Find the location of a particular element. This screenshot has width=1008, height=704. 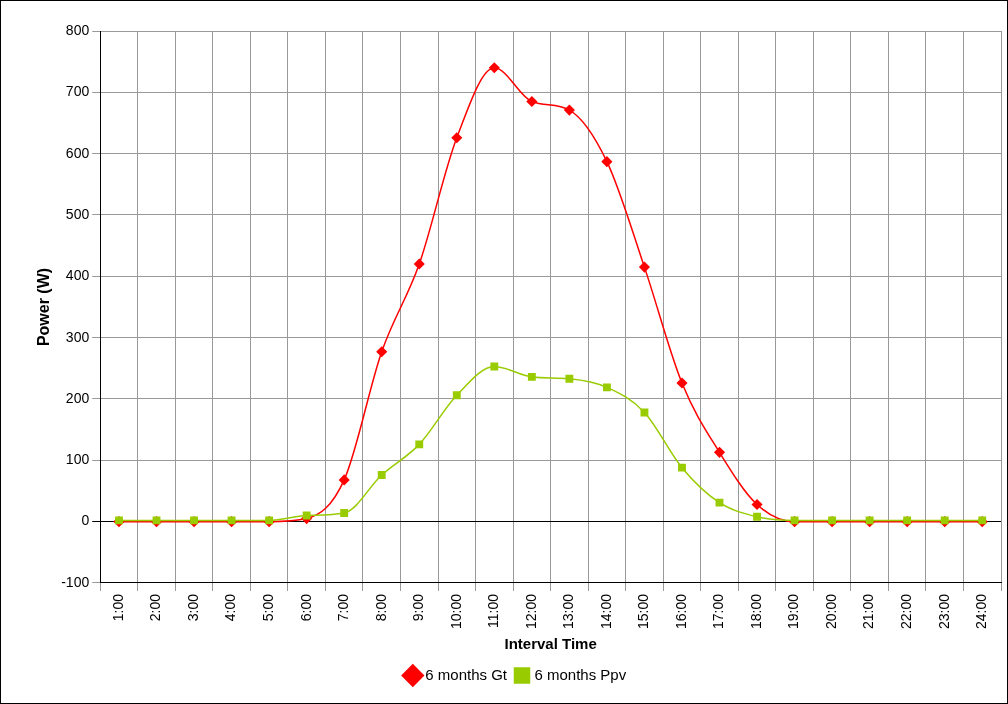

x-tick-label: 4:00 is located at coordinates (230, 607).